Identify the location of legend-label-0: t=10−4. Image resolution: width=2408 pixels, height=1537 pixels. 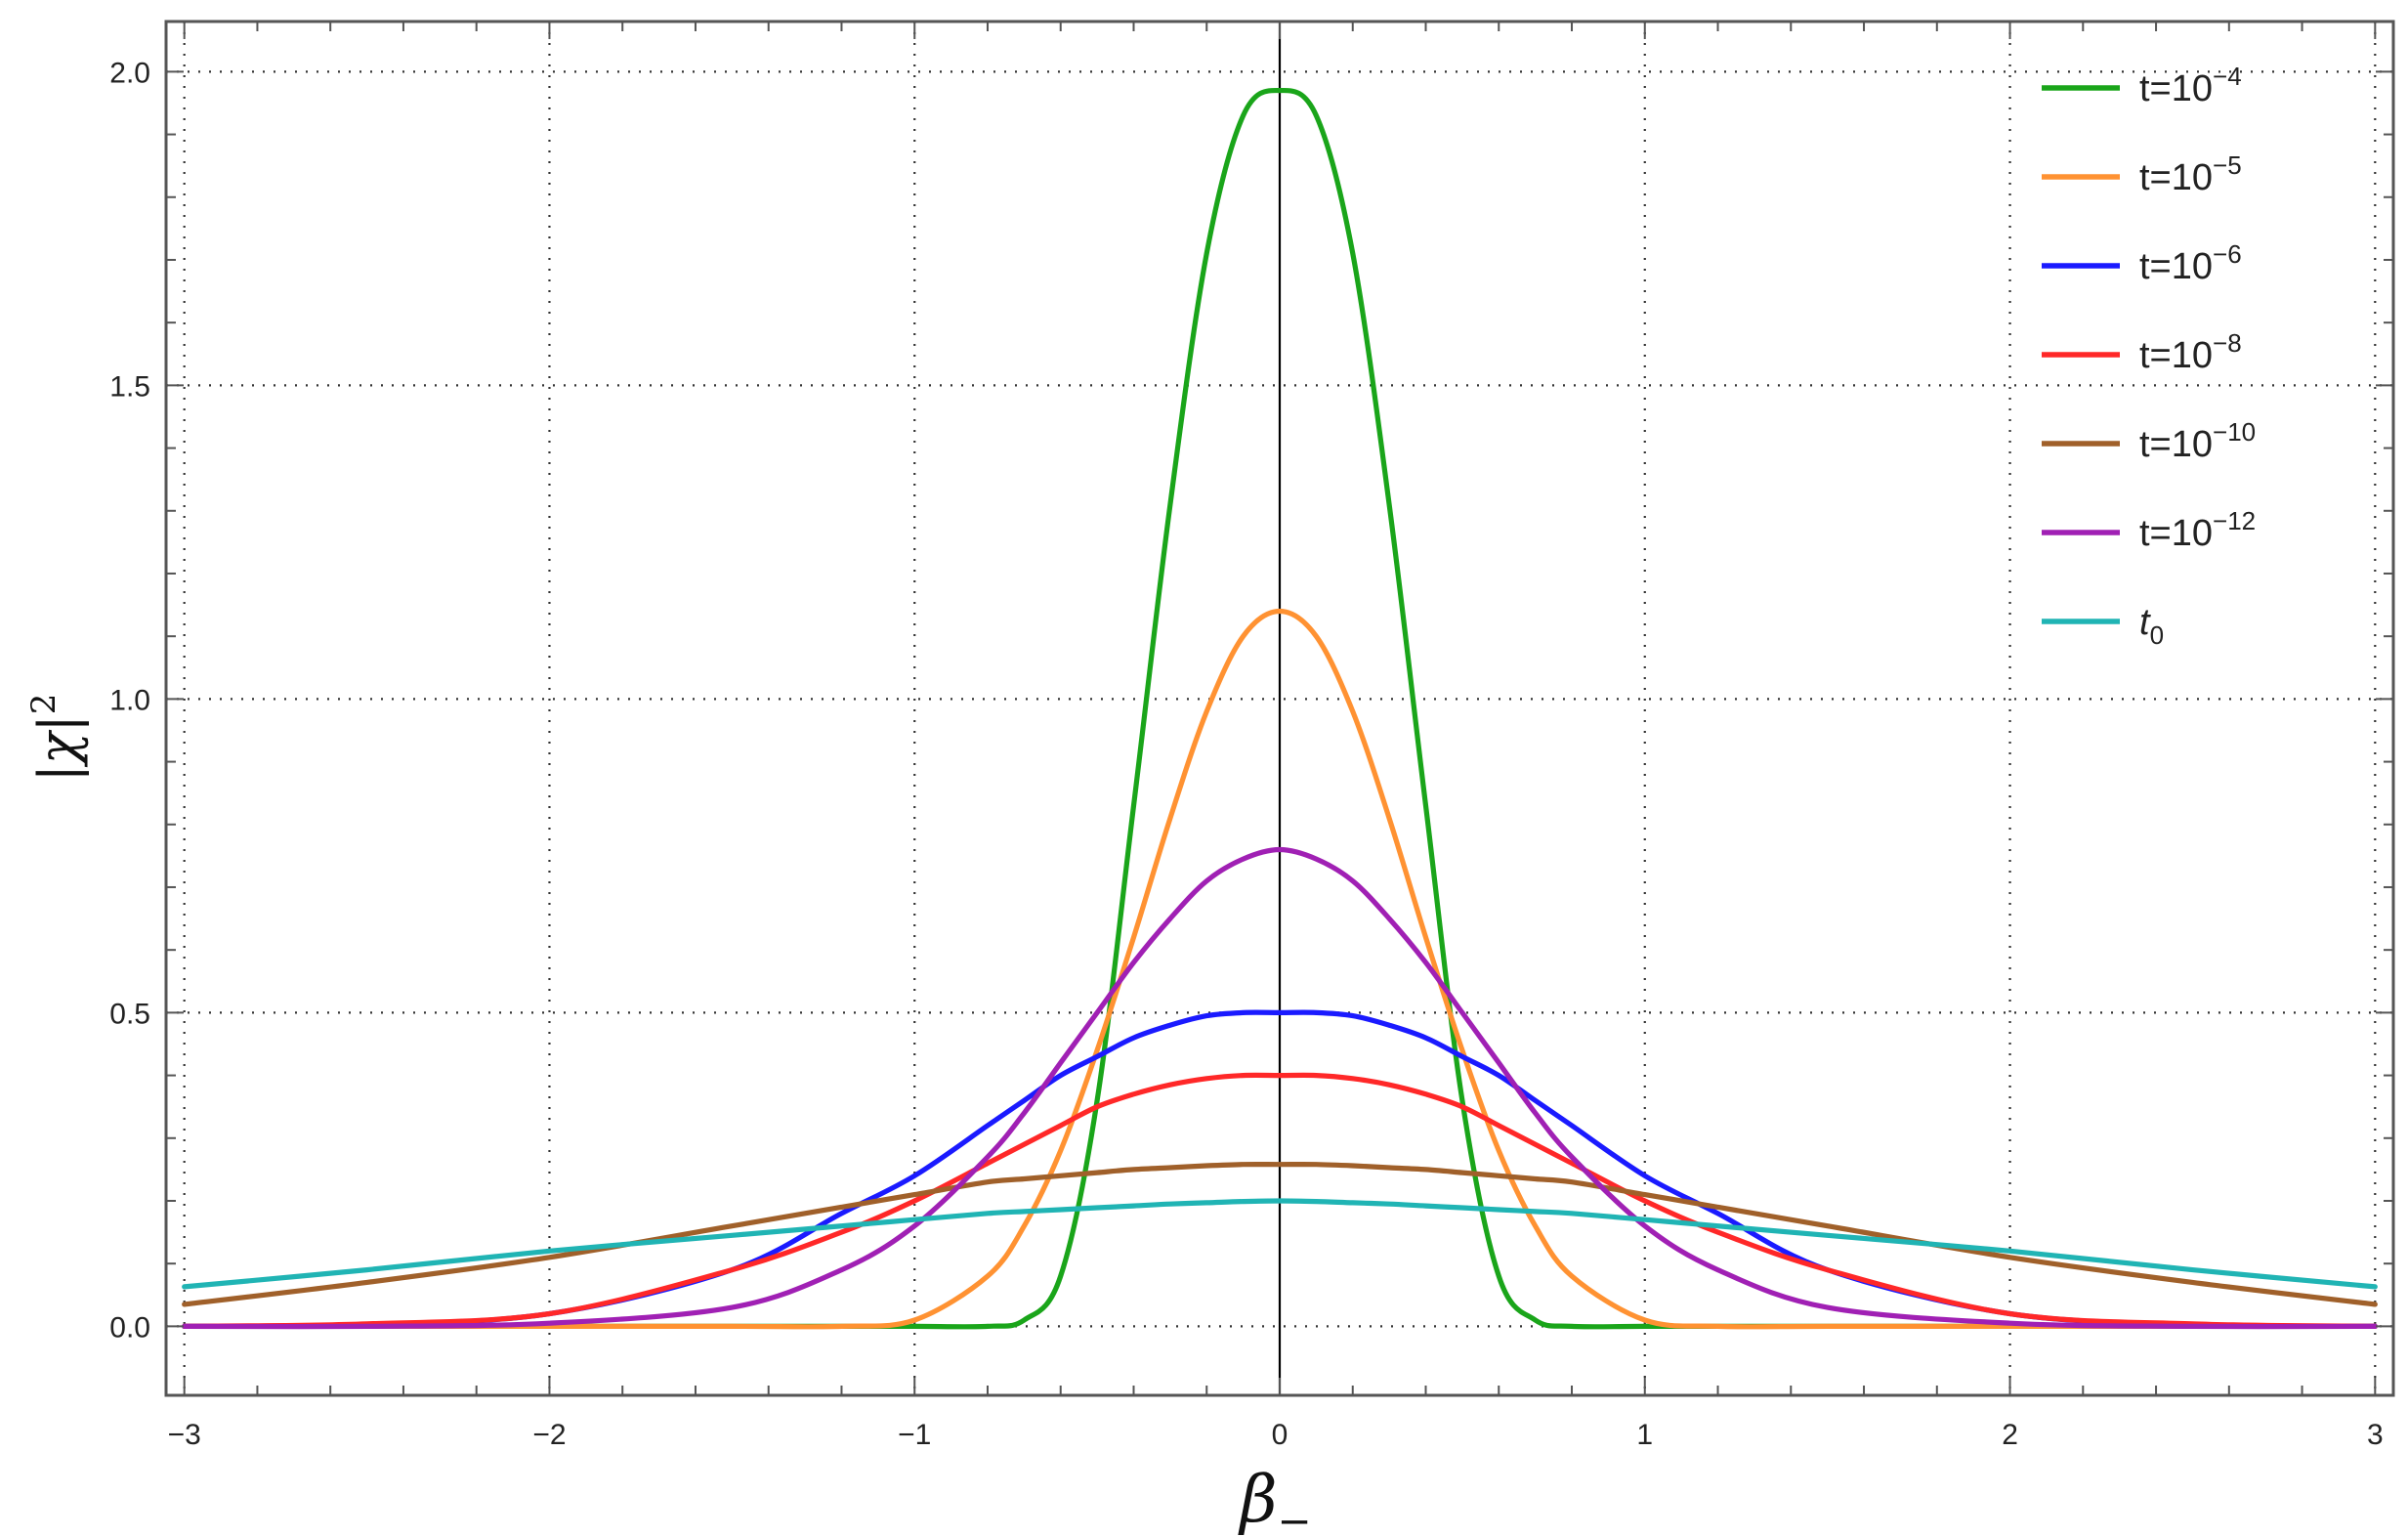
(2190, 86).